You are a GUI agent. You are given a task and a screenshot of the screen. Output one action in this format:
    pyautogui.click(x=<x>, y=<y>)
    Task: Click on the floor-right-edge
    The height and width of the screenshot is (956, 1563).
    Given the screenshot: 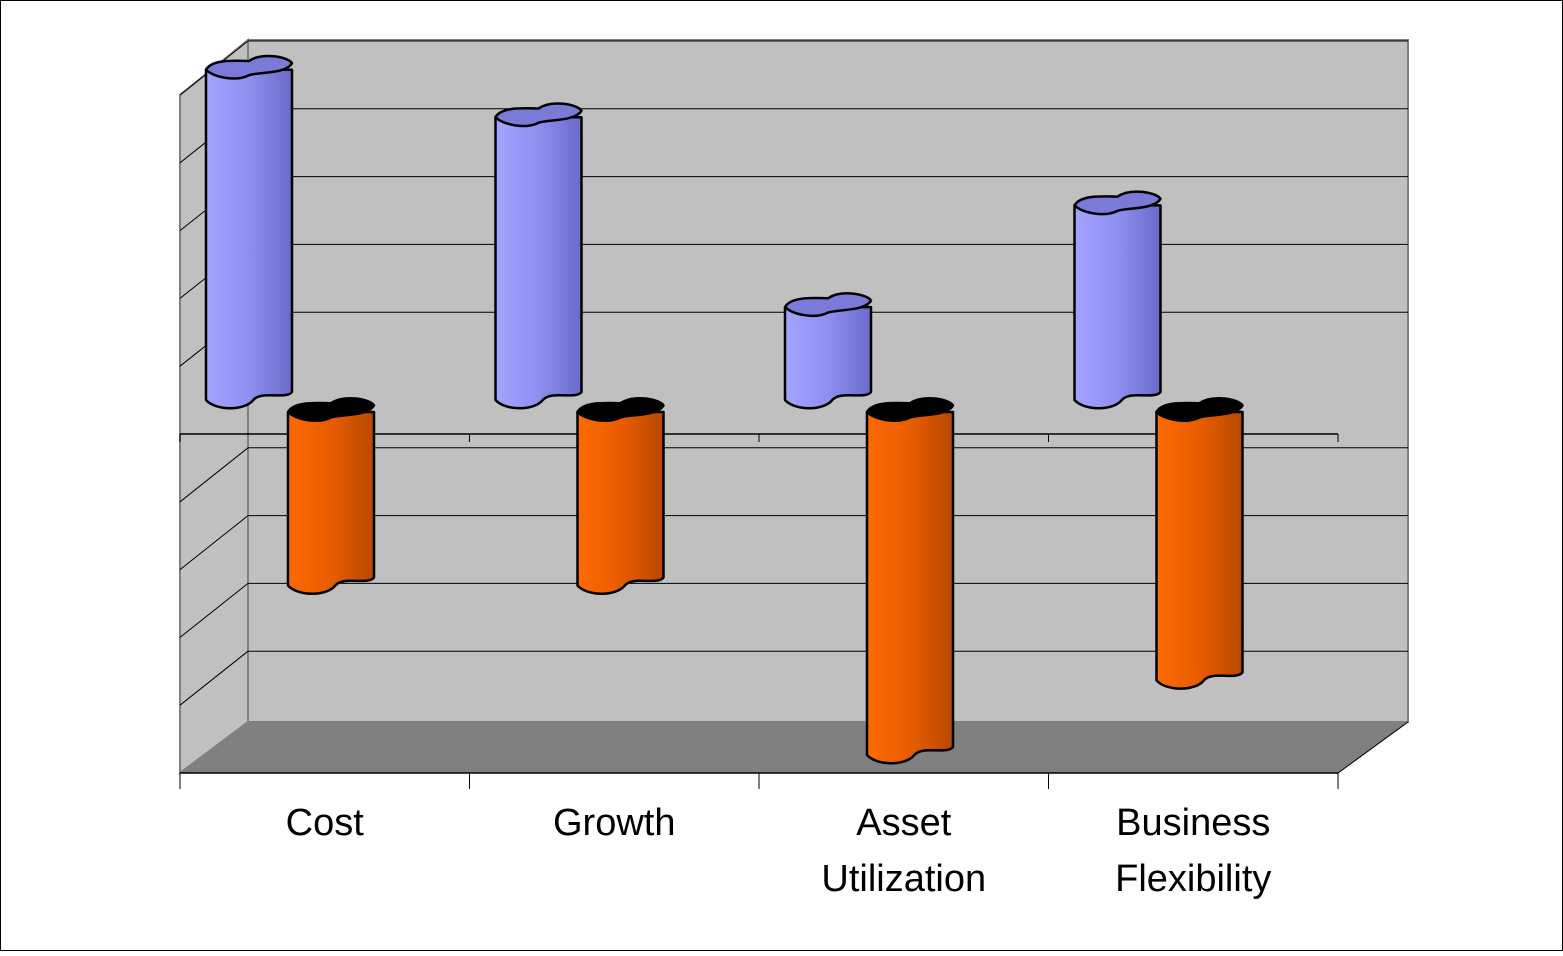 What is the action you would take?
    pyautogui.click(x=1373, y=747)
    